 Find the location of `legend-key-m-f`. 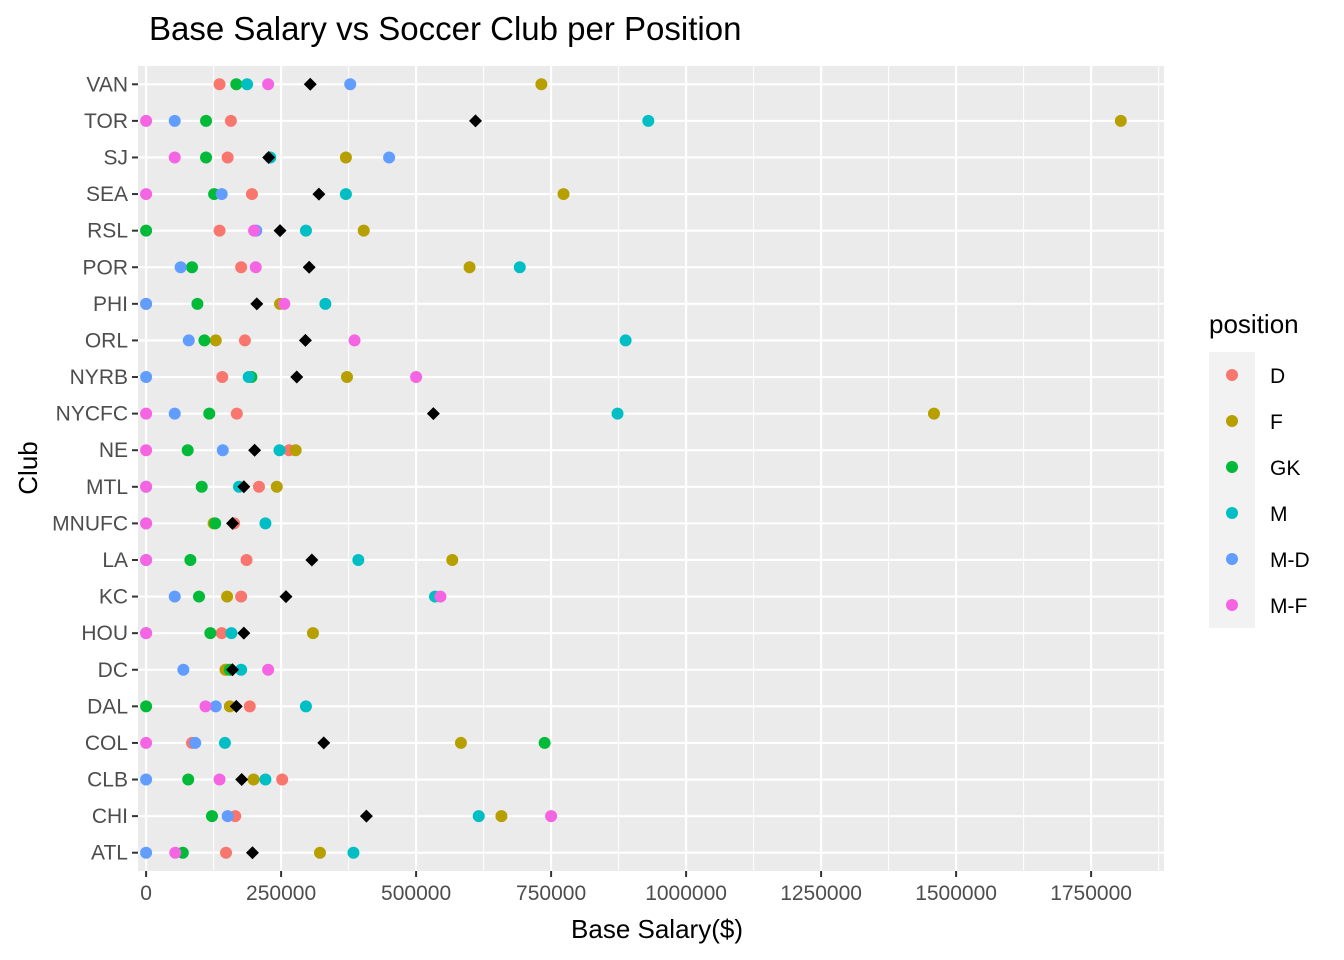

legend-key-m-f is located at coordinates (1232, 605).